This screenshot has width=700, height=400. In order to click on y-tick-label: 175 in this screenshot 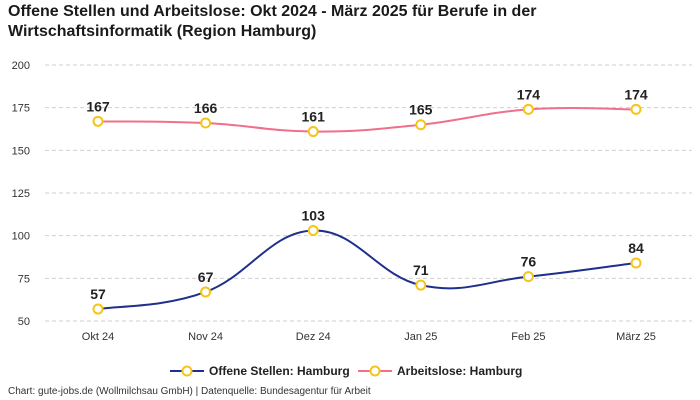, I will do `click(21, 109)`.